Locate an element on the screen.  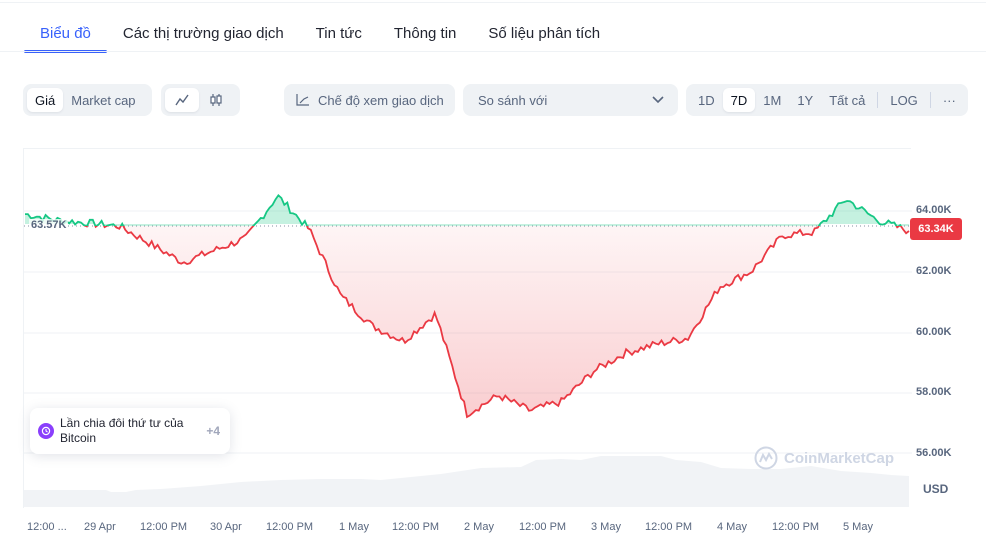
metric-toggle: Giá Market cap is located at coordinates (87, 100).